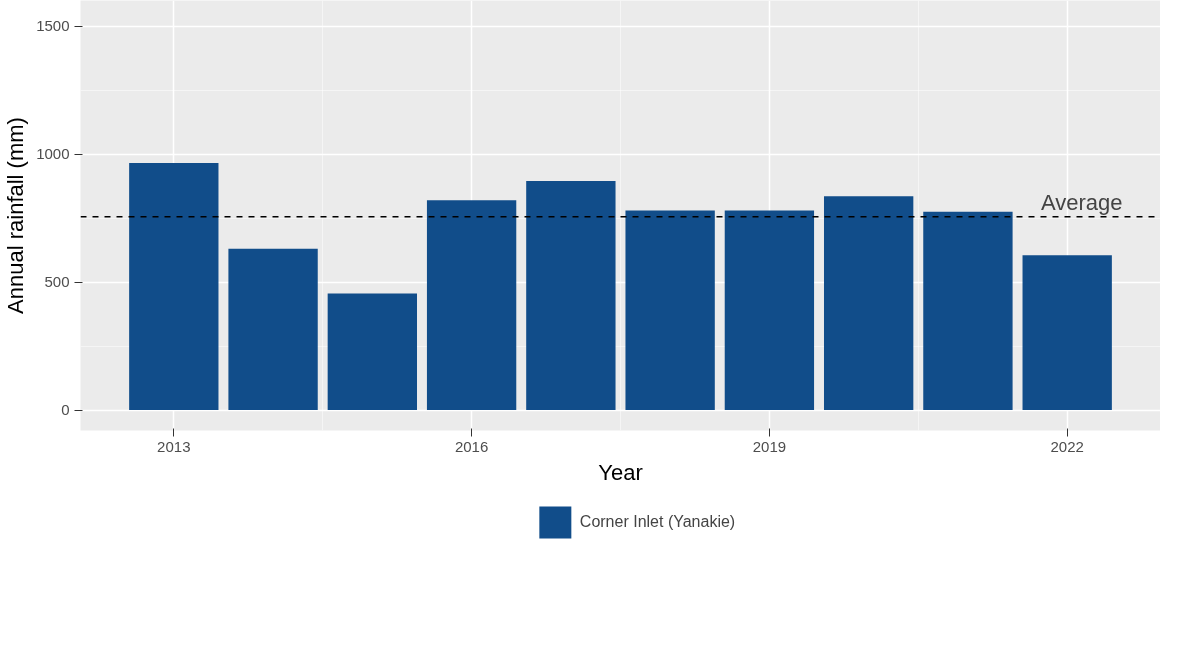 The width and height of the screenshot is (1192, 650). What do you see at coordinates (620, 472) in the screenshot?
I see `x-axis-title: Year` at bounding box center [620, 472].